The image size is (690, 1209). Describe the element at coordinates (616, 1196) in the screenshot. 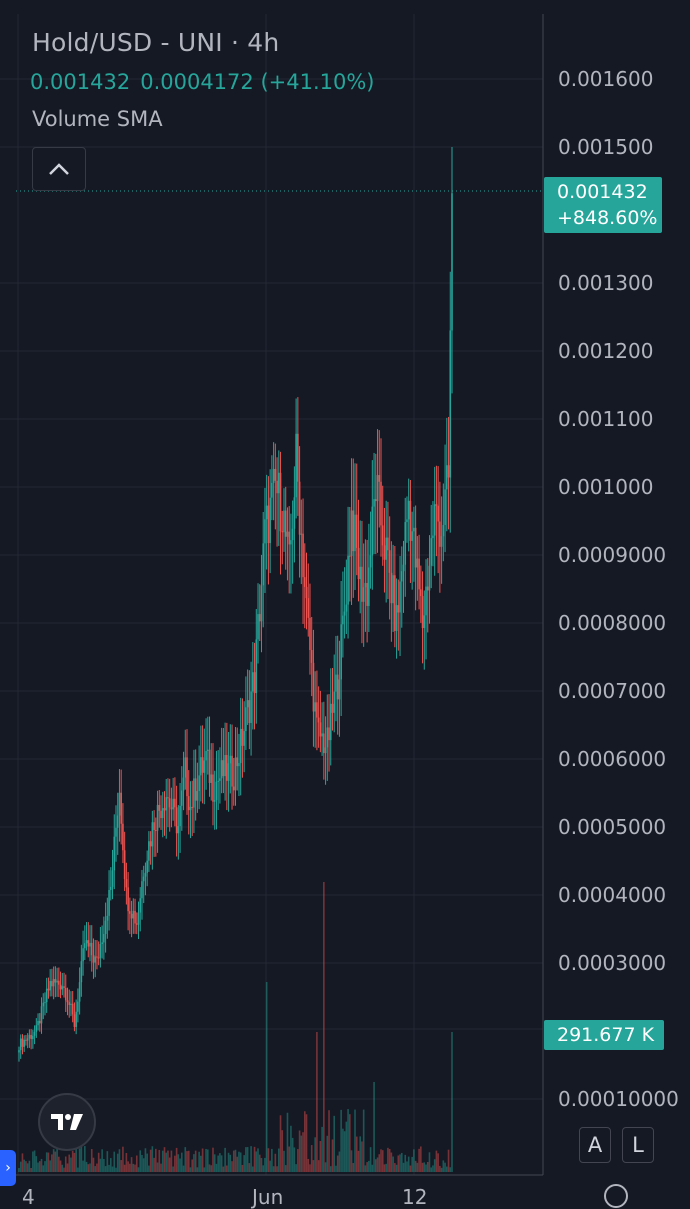

I see `gear-icon` at that location.